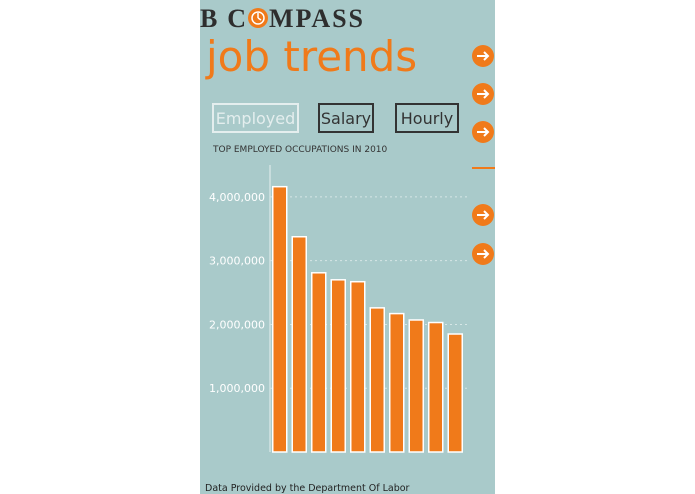 The height and width of the screenshot is (494, 695). Describe the element at coordinates (223, 18) in the screenshot. I see `logo-text: B C` at that location.